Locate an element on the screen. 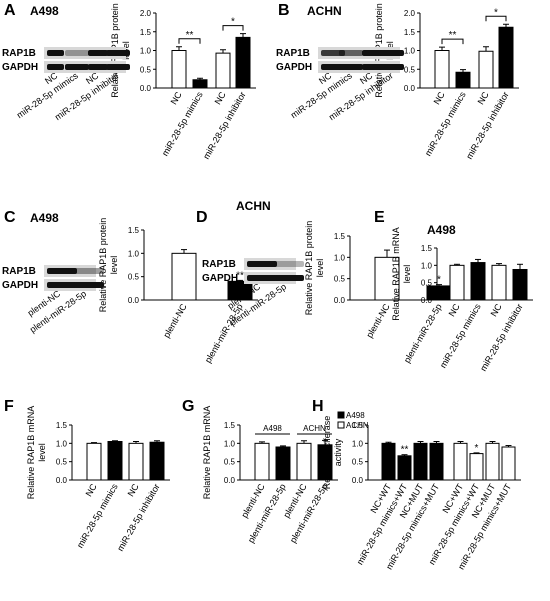 Image resolution: width=550 pixels, height=601 pixels. panel-d-y-tick-label: 1.0 is located at coordinates (340, 257).